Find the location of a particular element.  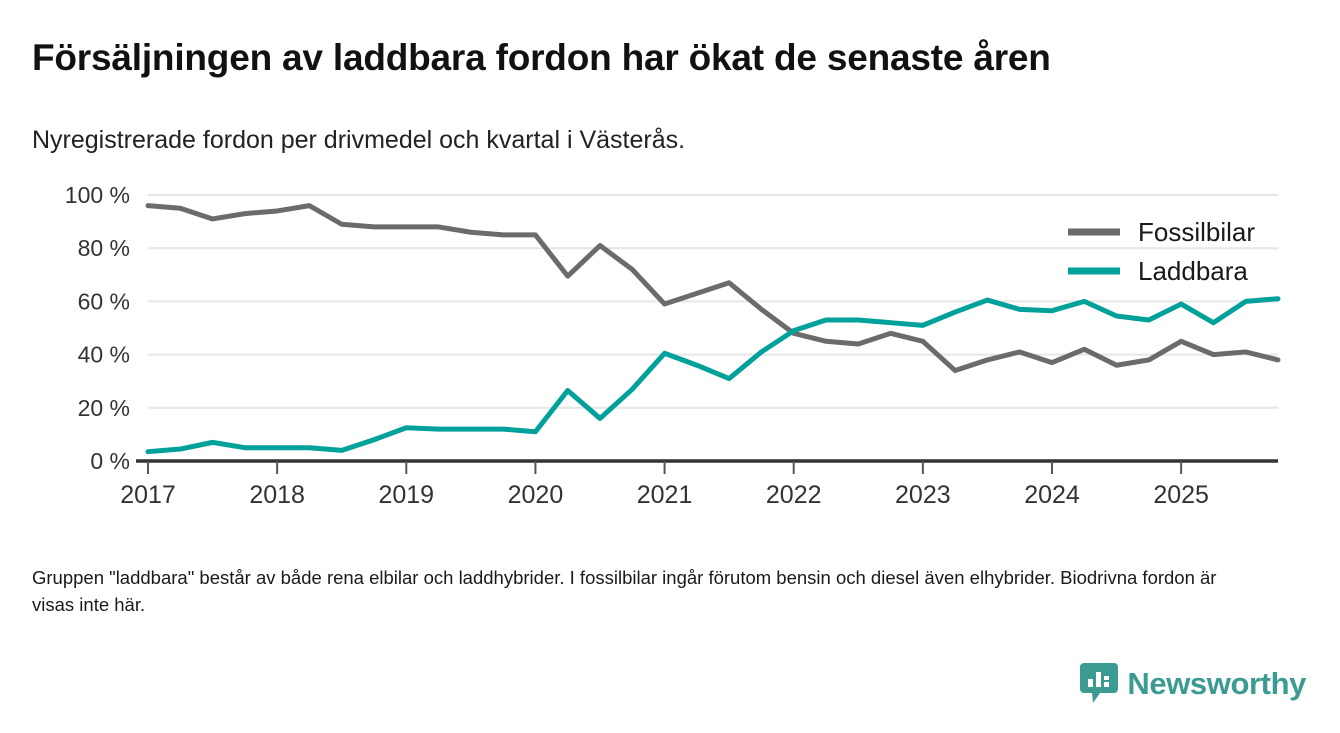

legend-label: Fossilbilar is located at coordinates (1196, 232).